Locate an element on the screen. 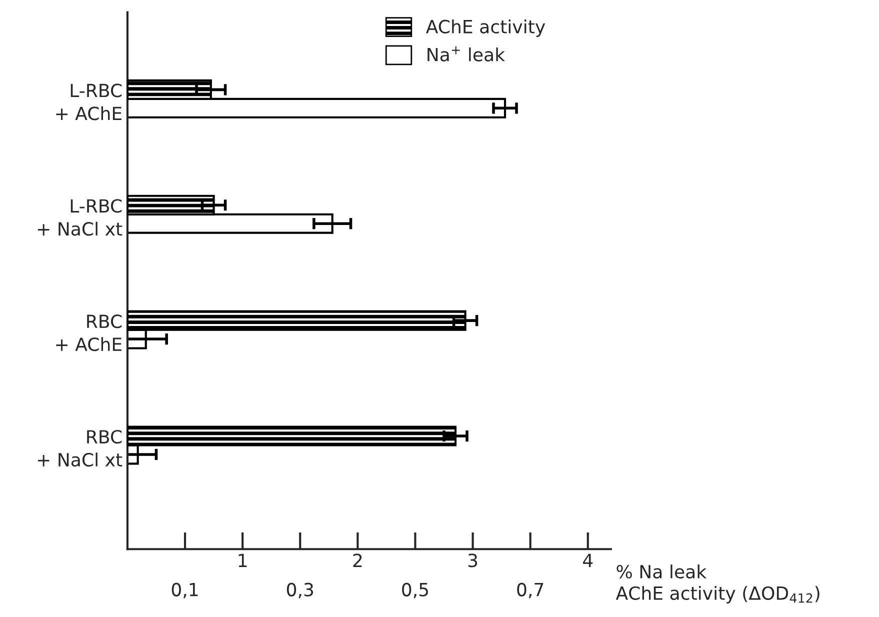 This screenshot has width=879, height=617. y-tick-label: RBC + NaCl xt is located at coordinates (80, 448).